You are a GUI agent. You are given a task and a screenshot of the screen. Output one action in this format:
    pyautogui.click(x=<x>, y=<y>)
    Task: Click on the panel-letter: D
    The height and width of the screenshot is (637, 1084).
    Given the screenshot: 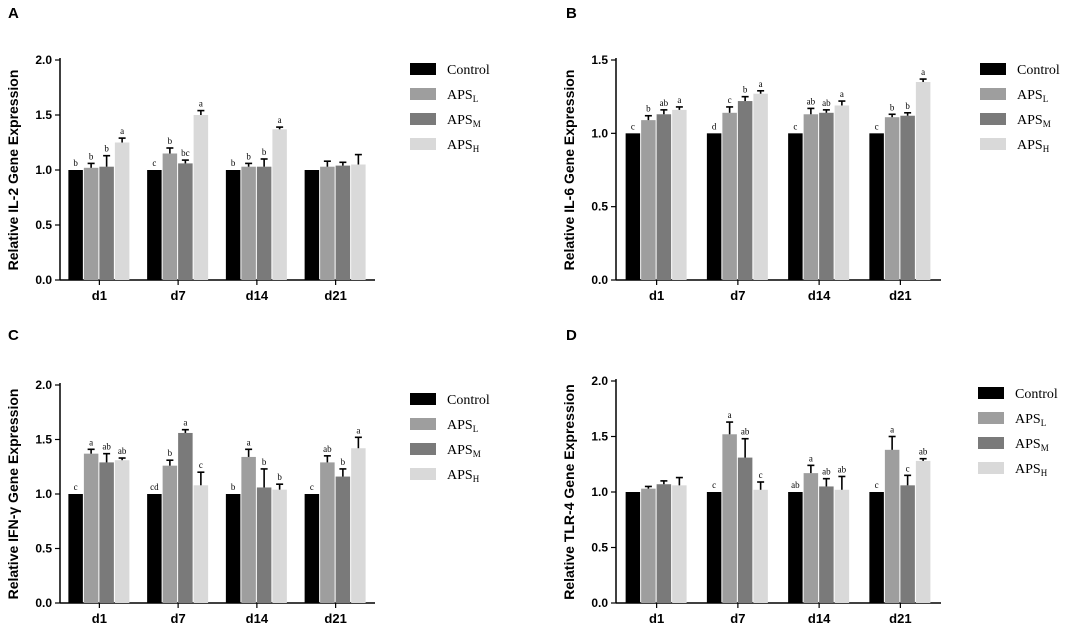 What is the action you would take?
    pyautogui.click(x=571, y=335)
    